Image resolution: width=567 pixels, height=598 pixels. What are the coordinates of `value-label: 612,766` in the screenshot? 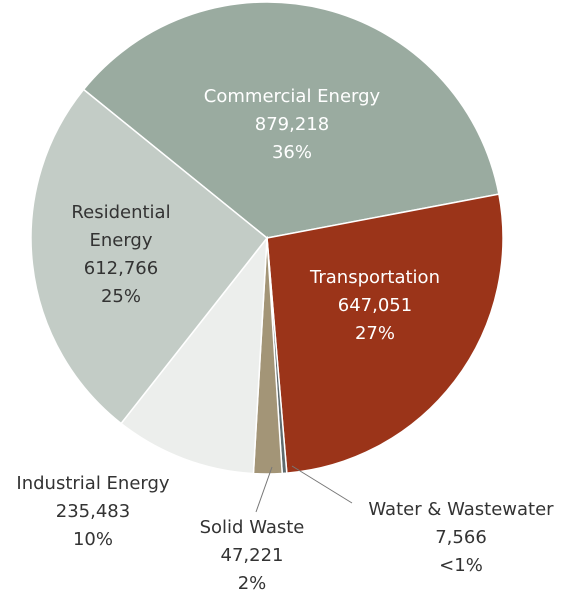 It's located at (121, 268).